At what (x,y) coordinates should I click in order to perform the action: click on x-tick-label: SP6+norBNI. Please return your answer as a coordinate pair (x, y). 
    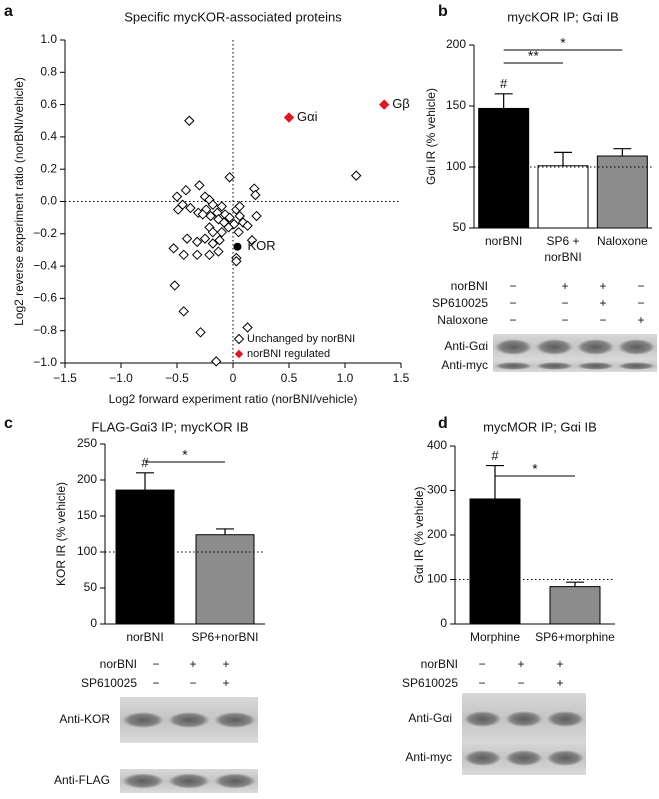
    Looking at the image, I should click on (224, 637).